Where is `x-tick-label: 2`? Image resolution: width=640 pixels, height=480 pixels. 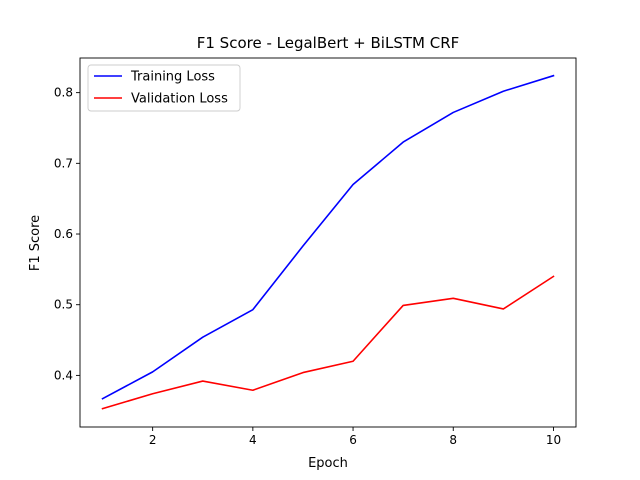 x-tick-label: 2 is located at coordinates (153, 440).